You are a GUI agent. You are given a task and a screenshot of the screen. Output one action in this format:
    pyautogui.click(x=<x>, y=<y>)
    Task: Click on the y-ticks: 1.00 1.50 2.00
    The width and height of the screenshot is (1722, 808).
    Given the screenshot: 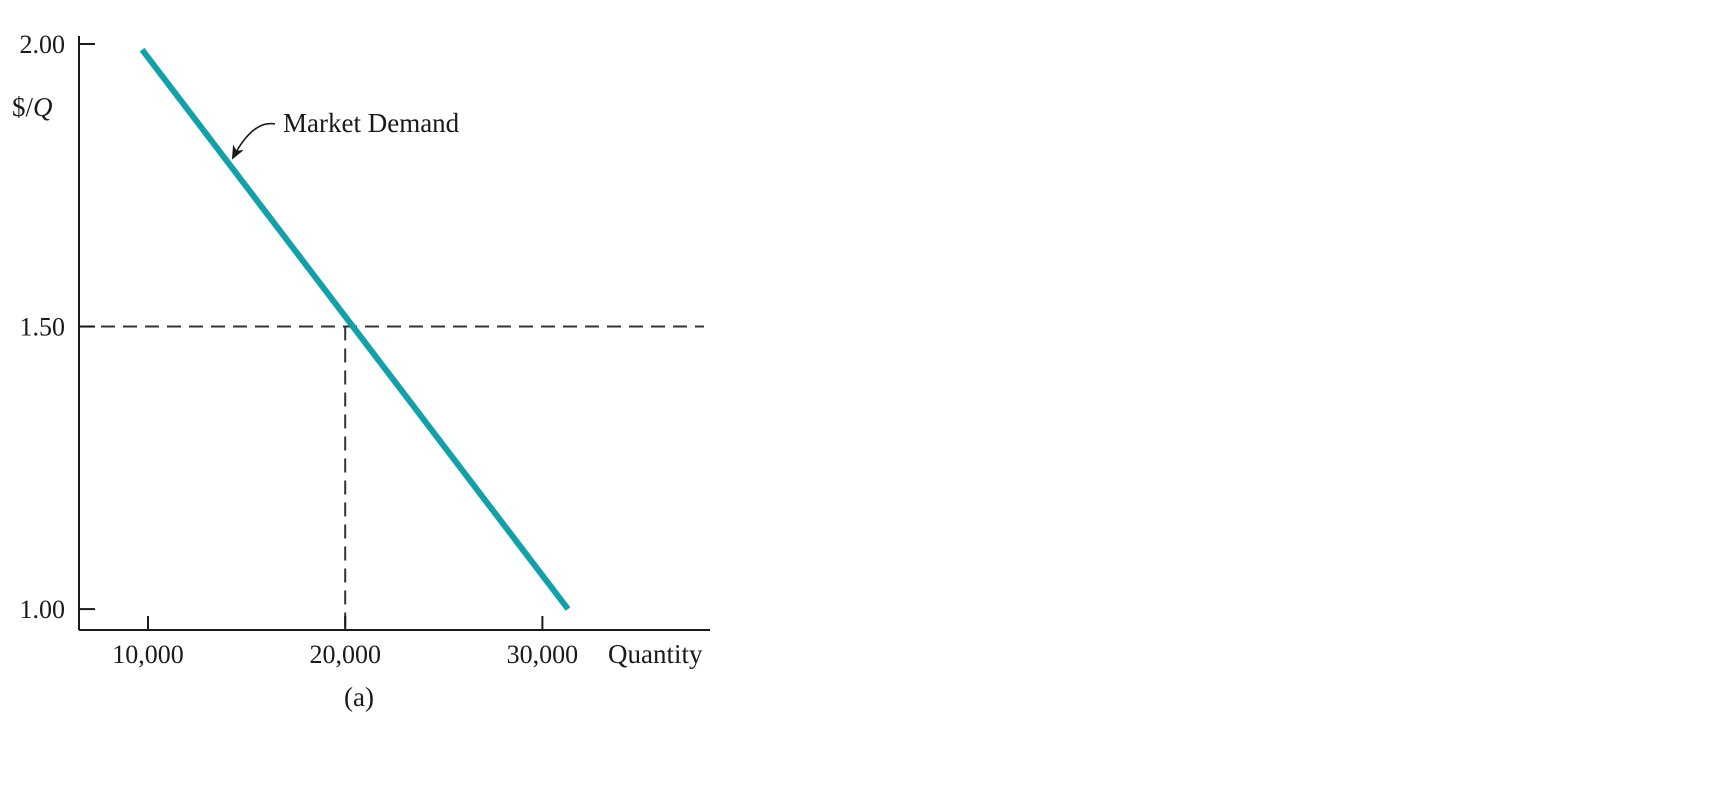 What is the action you would take?
    pyautogui.click(x=57, y=327)
    